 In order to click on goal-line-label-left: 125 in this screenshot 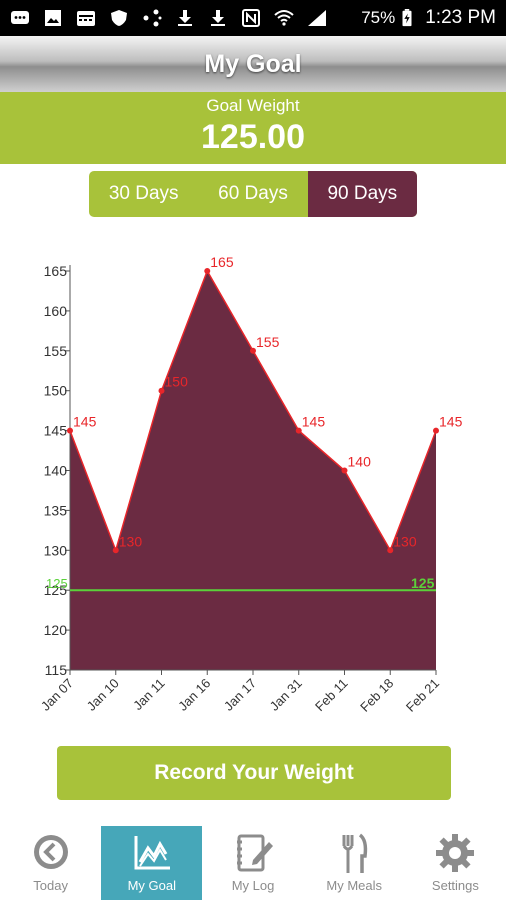, I will do `click(57, 583)`.